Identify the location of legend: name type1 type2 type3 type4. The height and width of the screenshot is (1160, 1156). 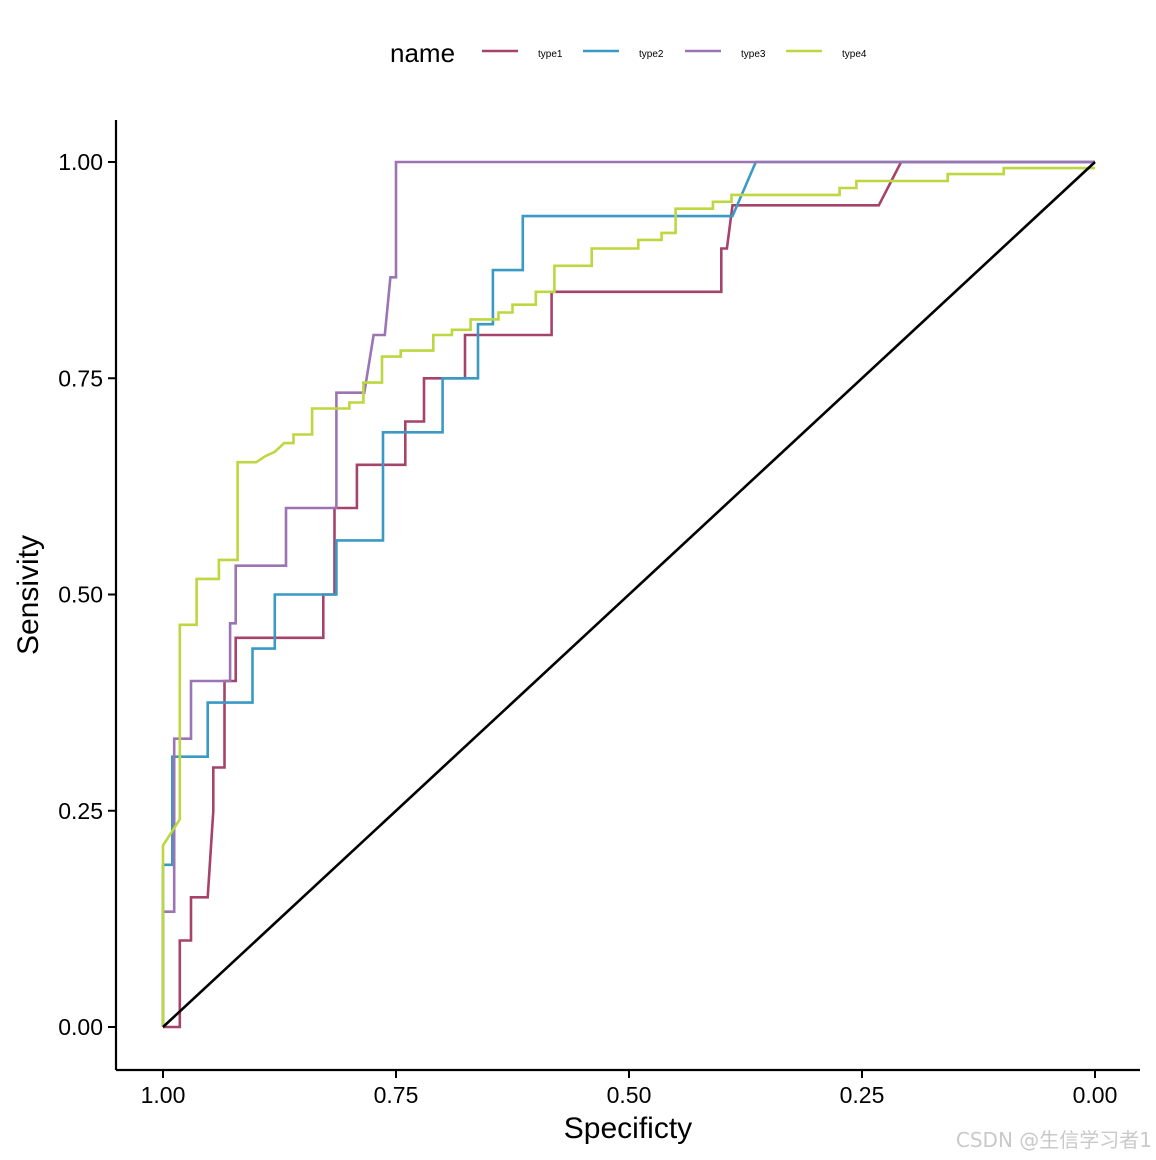
(628, 53).